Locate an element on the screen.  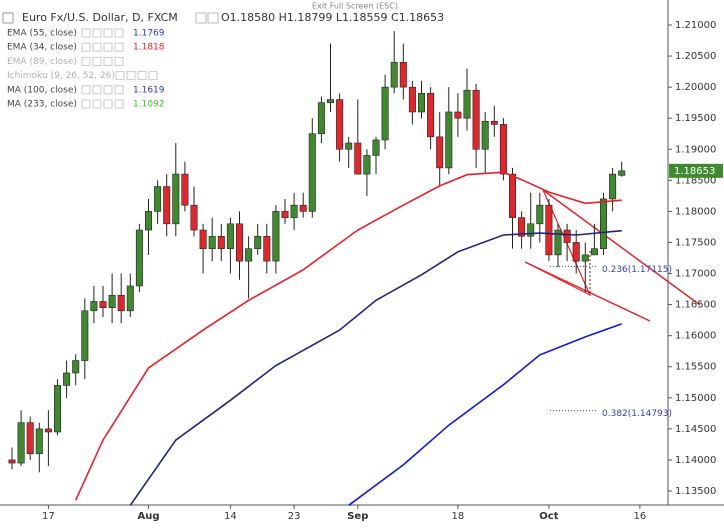
wedge-upper-line is located at coordinates (621, 247).